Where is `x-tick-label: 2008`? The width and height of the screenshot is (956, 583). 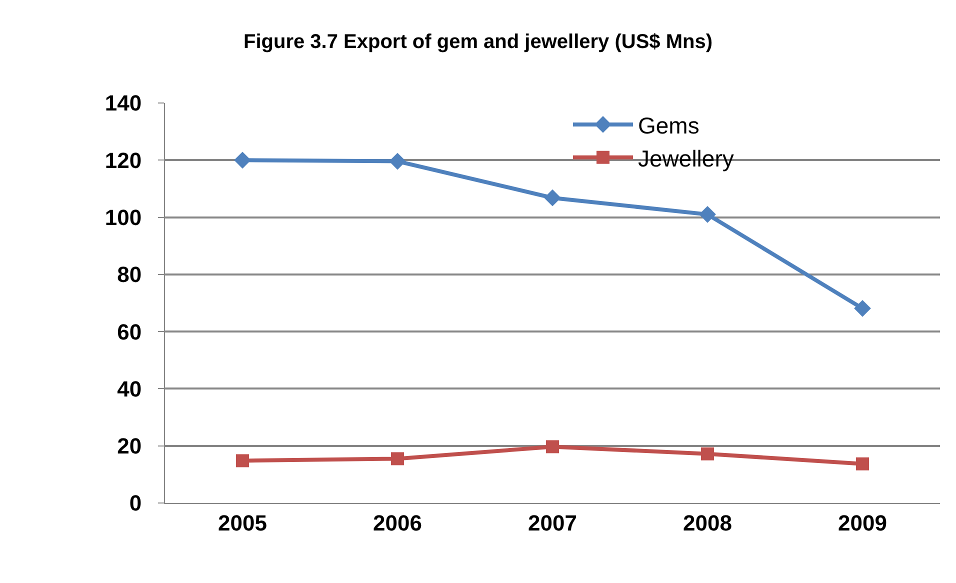 x-tick-label: 2008 is located at coordinates (707, 523).